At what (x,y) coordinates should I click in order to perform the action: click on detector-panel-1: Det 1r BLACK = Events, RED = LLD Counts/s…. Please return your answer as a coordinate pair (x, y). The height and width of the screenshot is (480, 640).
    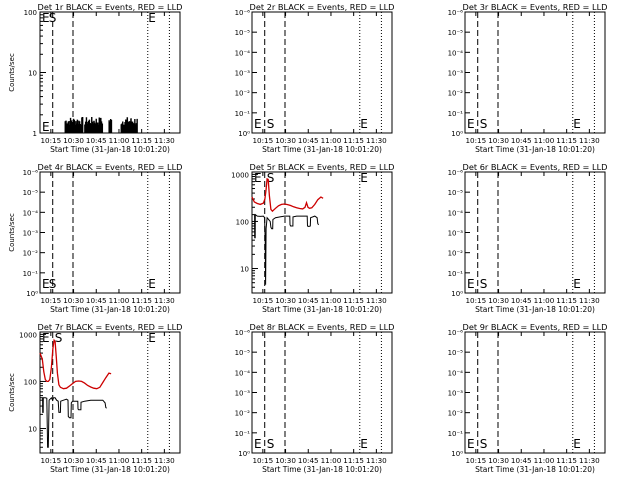
    Looking at the image, I should click on (95, 78).